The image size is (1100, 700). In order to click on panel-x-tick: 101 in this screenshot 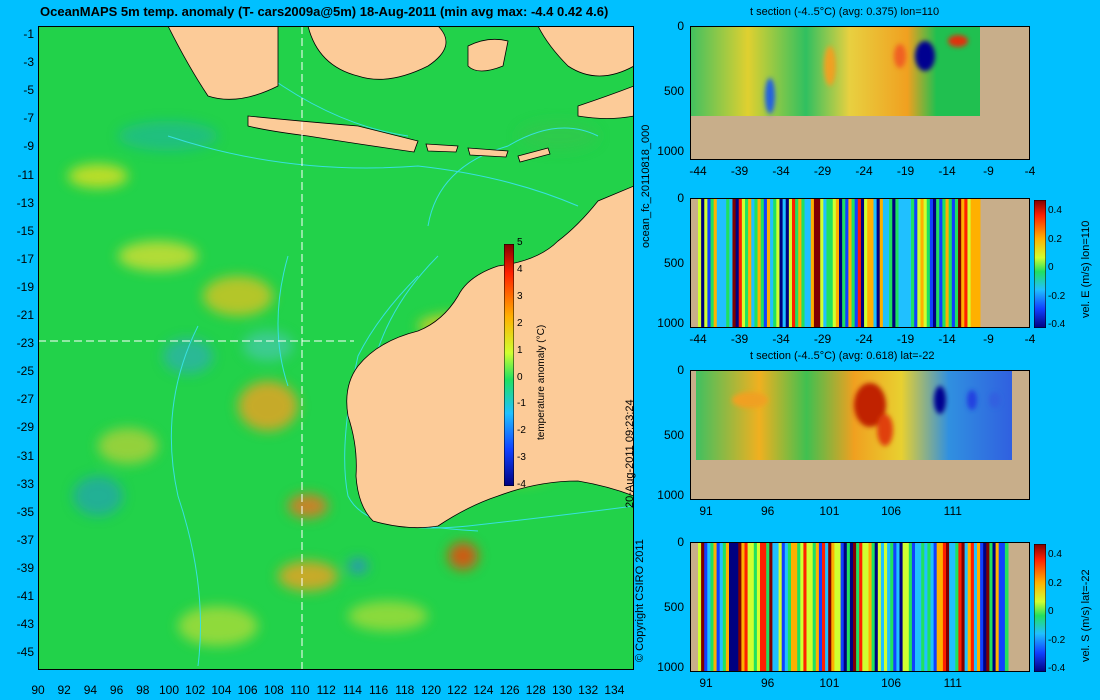, I will do `click(829, 511)`.